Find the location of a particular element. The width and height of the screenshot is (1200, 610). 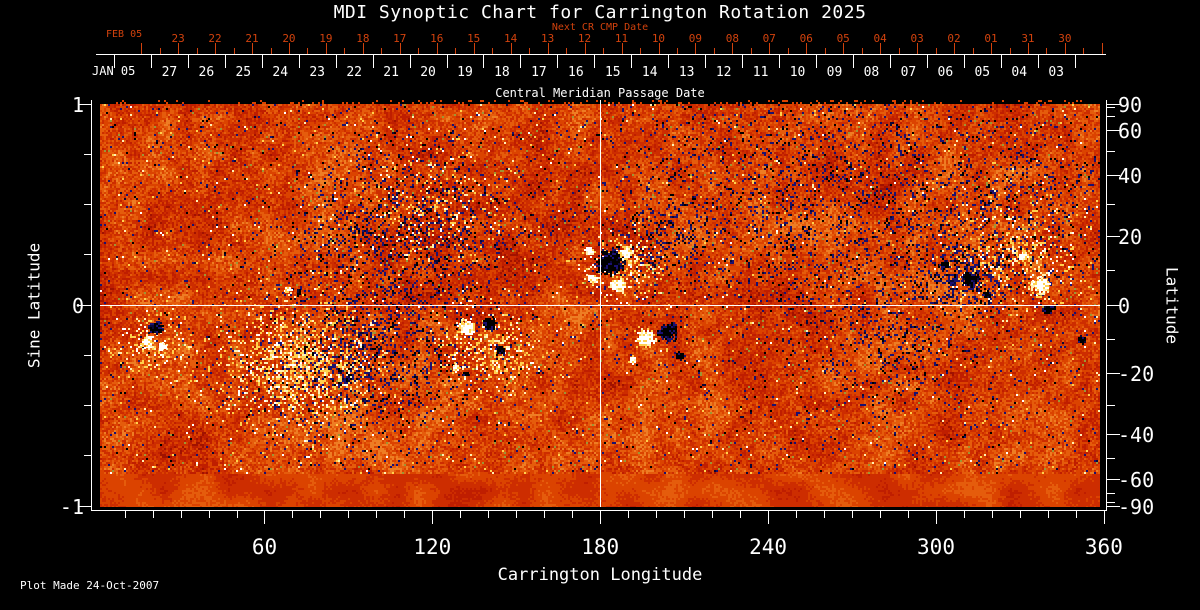

cmp-day-label: 27 is located at coordinates (169, 72).